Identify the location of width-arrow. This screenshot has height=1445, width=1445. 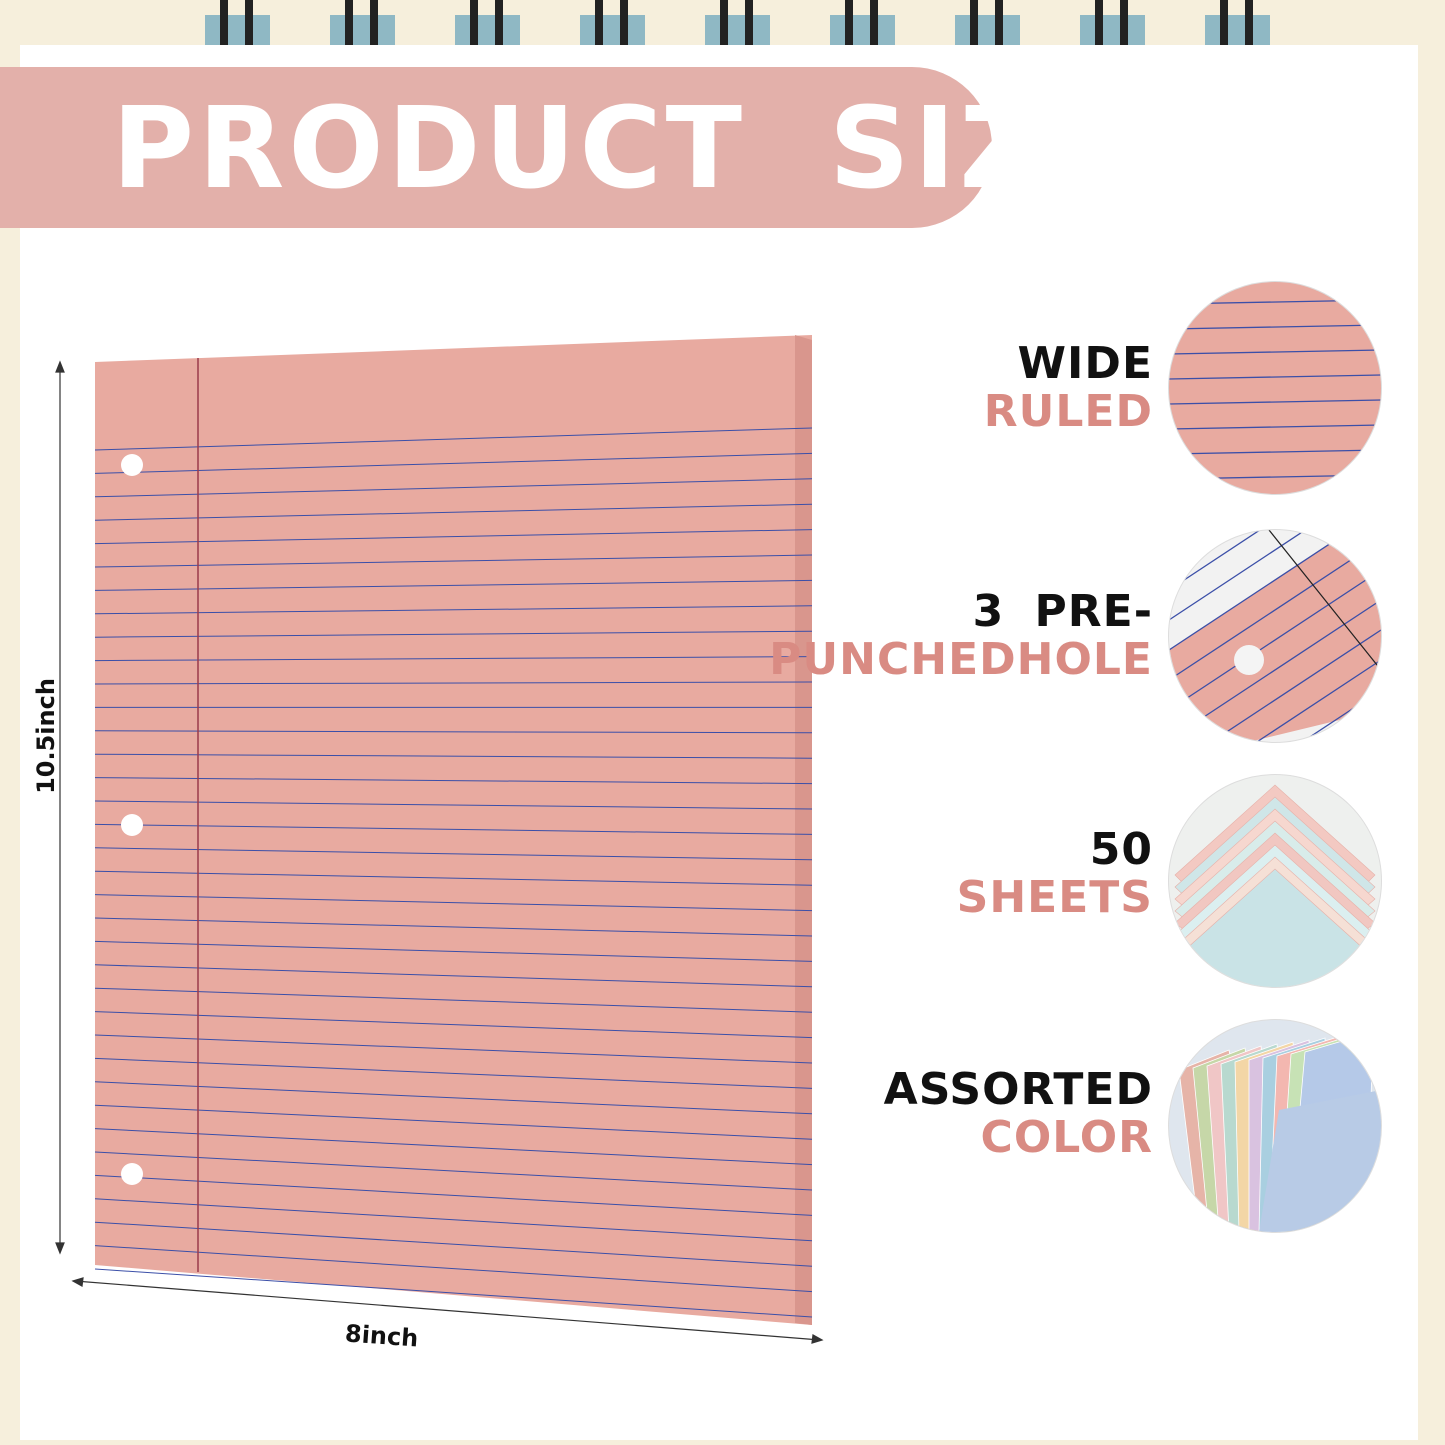
(447, 1310).